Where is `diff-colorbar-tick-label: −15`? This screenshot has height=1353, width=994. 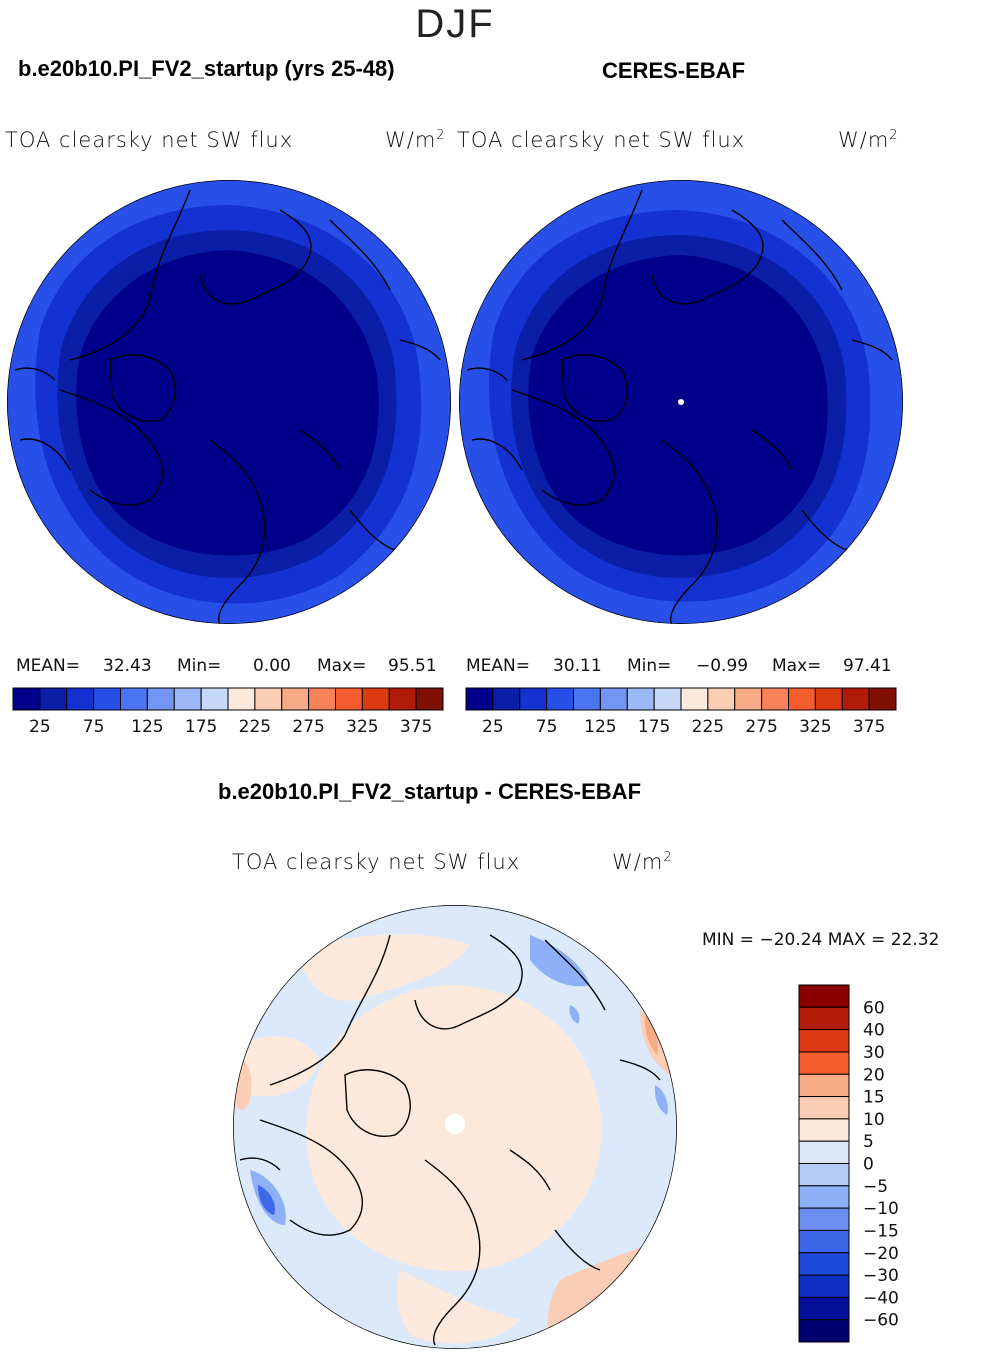 diff-colorbar-tick-label: −15 is located at coordinates (881, 1231).